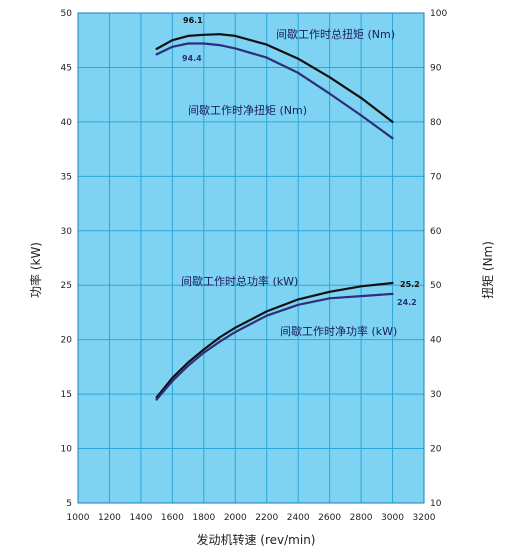 The width and height of the screenshot is (508, 555). Describe the element at coordinates (35, 270) in the screenshot. I see `y-axis-left-title: 功率 (kW)` at that location.